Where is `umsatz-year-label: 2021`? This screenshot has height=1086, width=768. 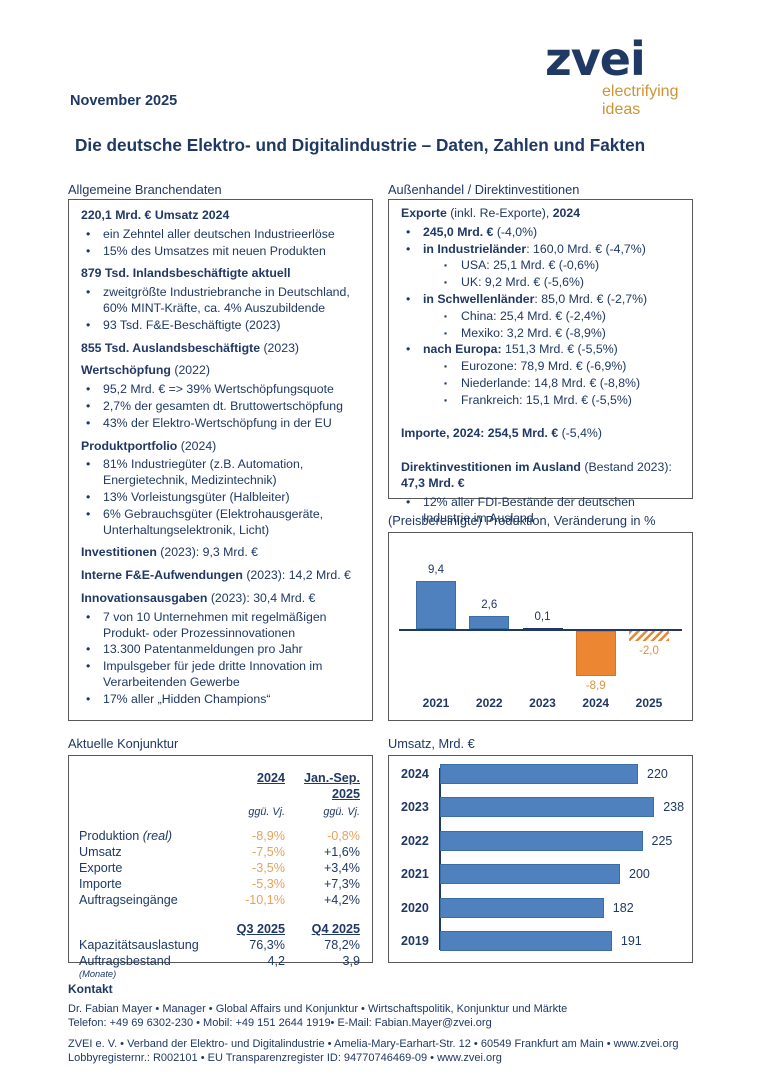 umsatz-year-label: 2021 is located at coordinates (415, 874).